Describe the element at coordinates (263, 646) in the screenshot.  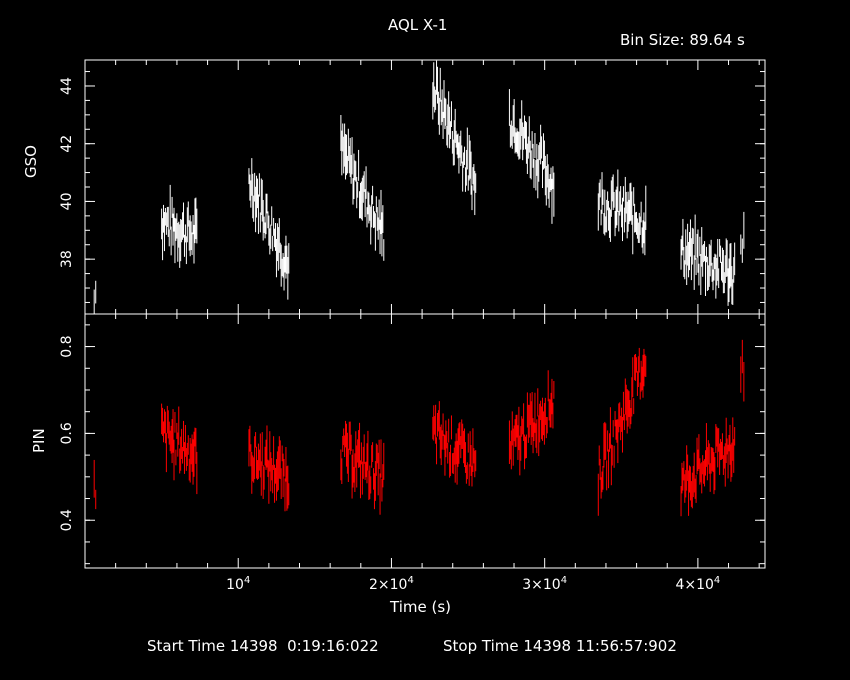
I see `start-time: Start Time 14398 0:19:16:022` at that location.